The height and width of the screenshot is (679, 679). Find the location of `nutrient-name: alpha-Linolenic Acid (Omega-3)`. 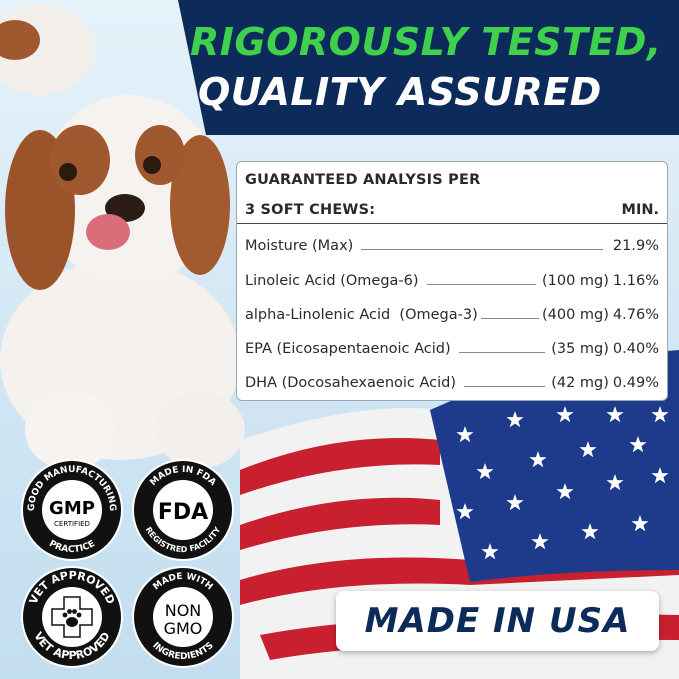

nutrient-name: alpha-Linolenic Acid (Omega-3) is located at coordinates (361, 315).